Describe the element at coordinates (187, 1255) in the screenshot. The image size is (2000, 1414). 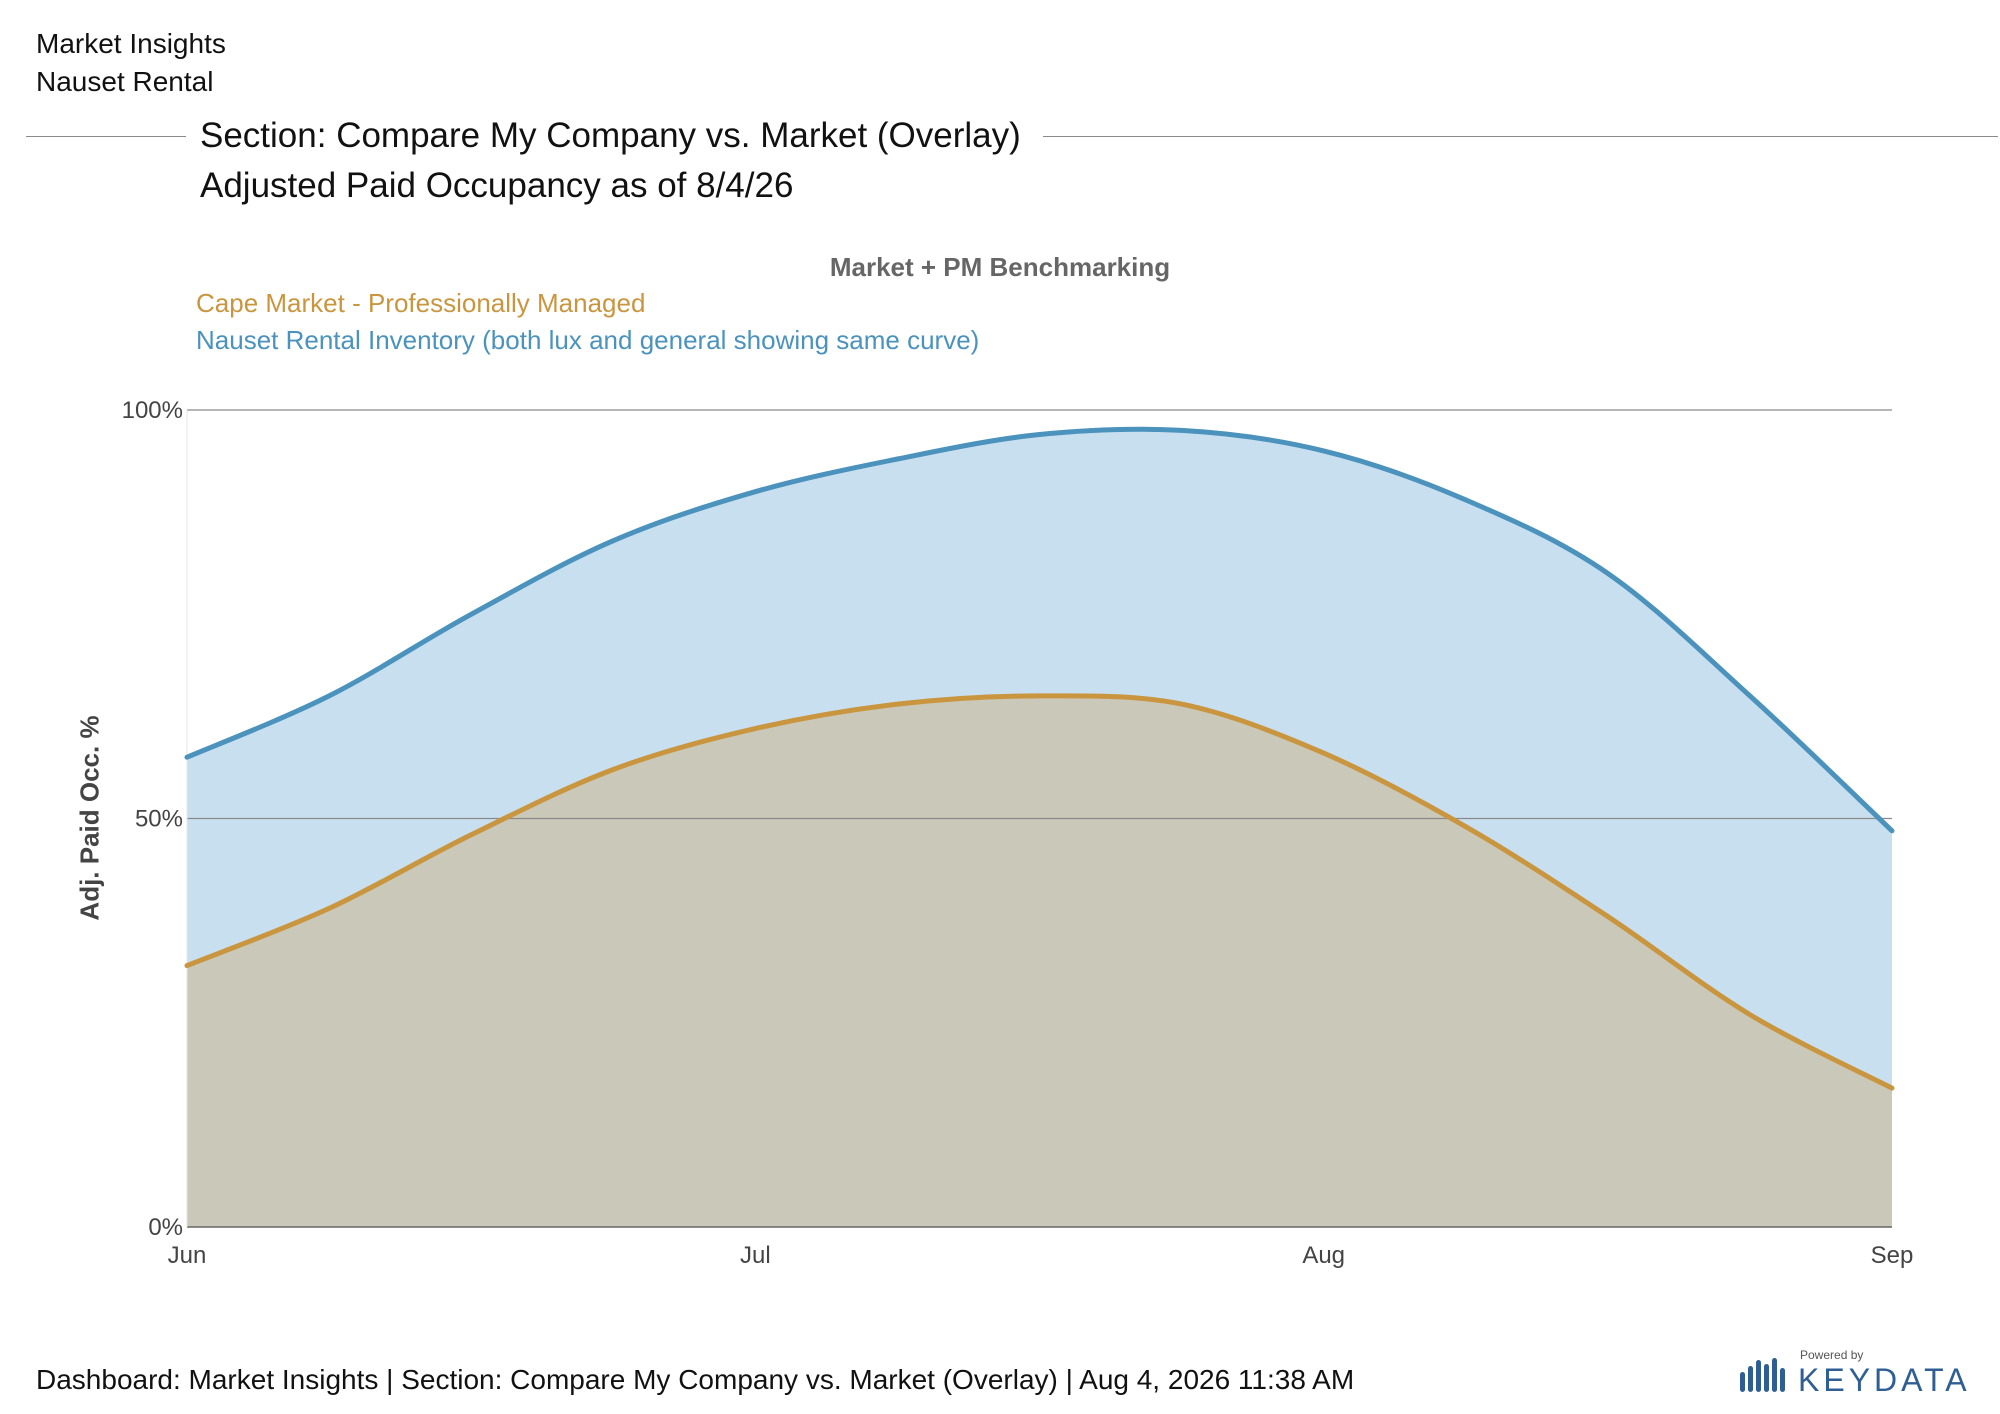
I see `x-tick-label: Jun` at that location.